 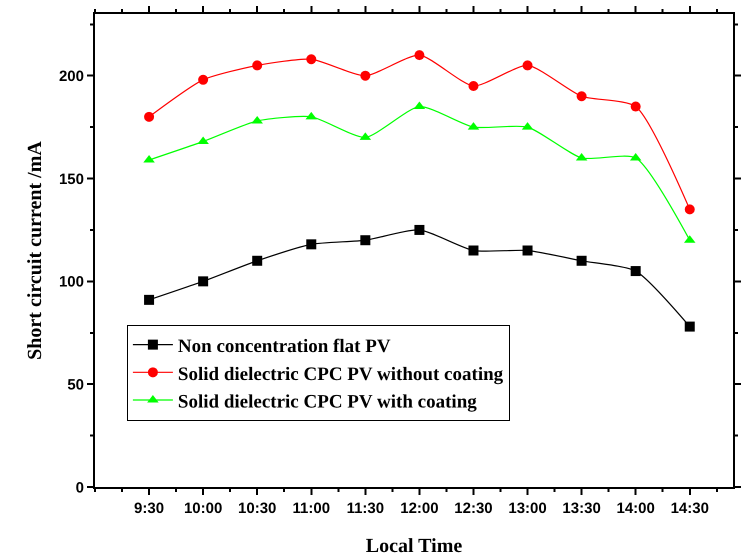 I want to click on x-tick-label: 12:00, so click(x=419, y=508).